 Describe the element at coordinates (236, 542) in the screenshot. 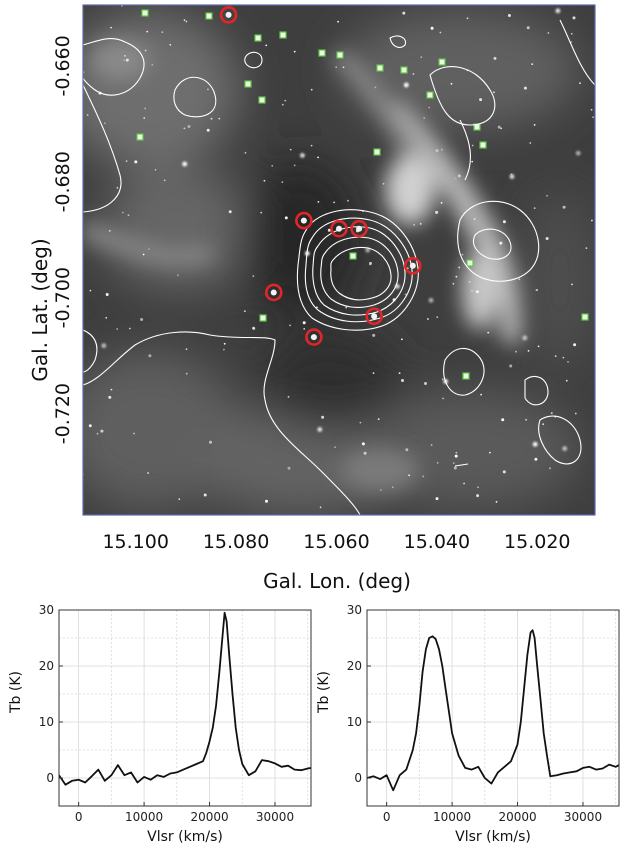

I see `x-tick-label: 15.080` at that location.